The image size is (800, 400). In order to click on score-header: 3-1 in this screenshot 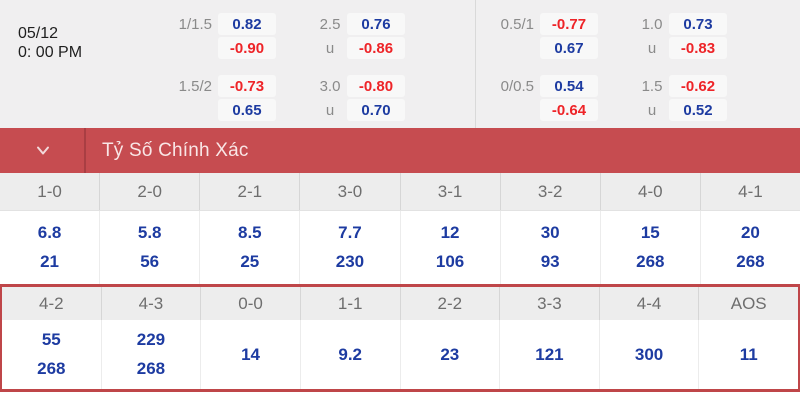, I will do `click(449, 191)`.